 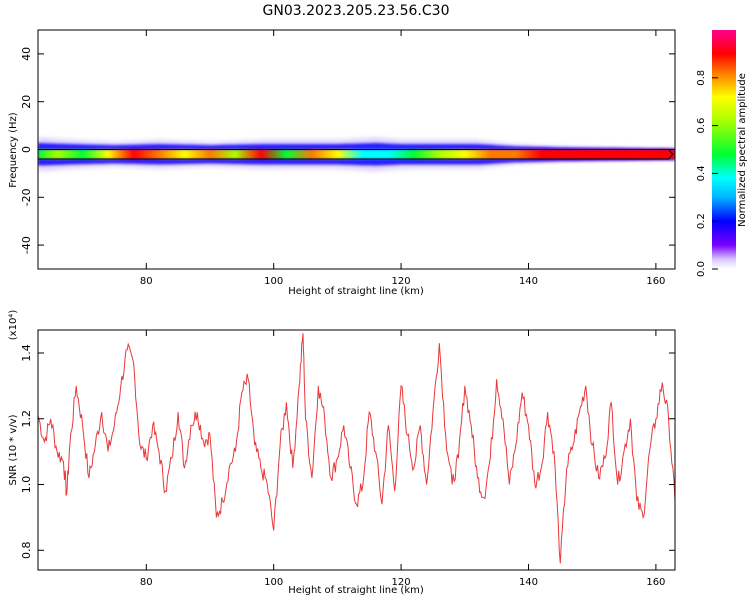 What do you see at coordinates (724, 149) in the screenshot?
I see `colorbar-gradient` at bounding box center [724, 149].